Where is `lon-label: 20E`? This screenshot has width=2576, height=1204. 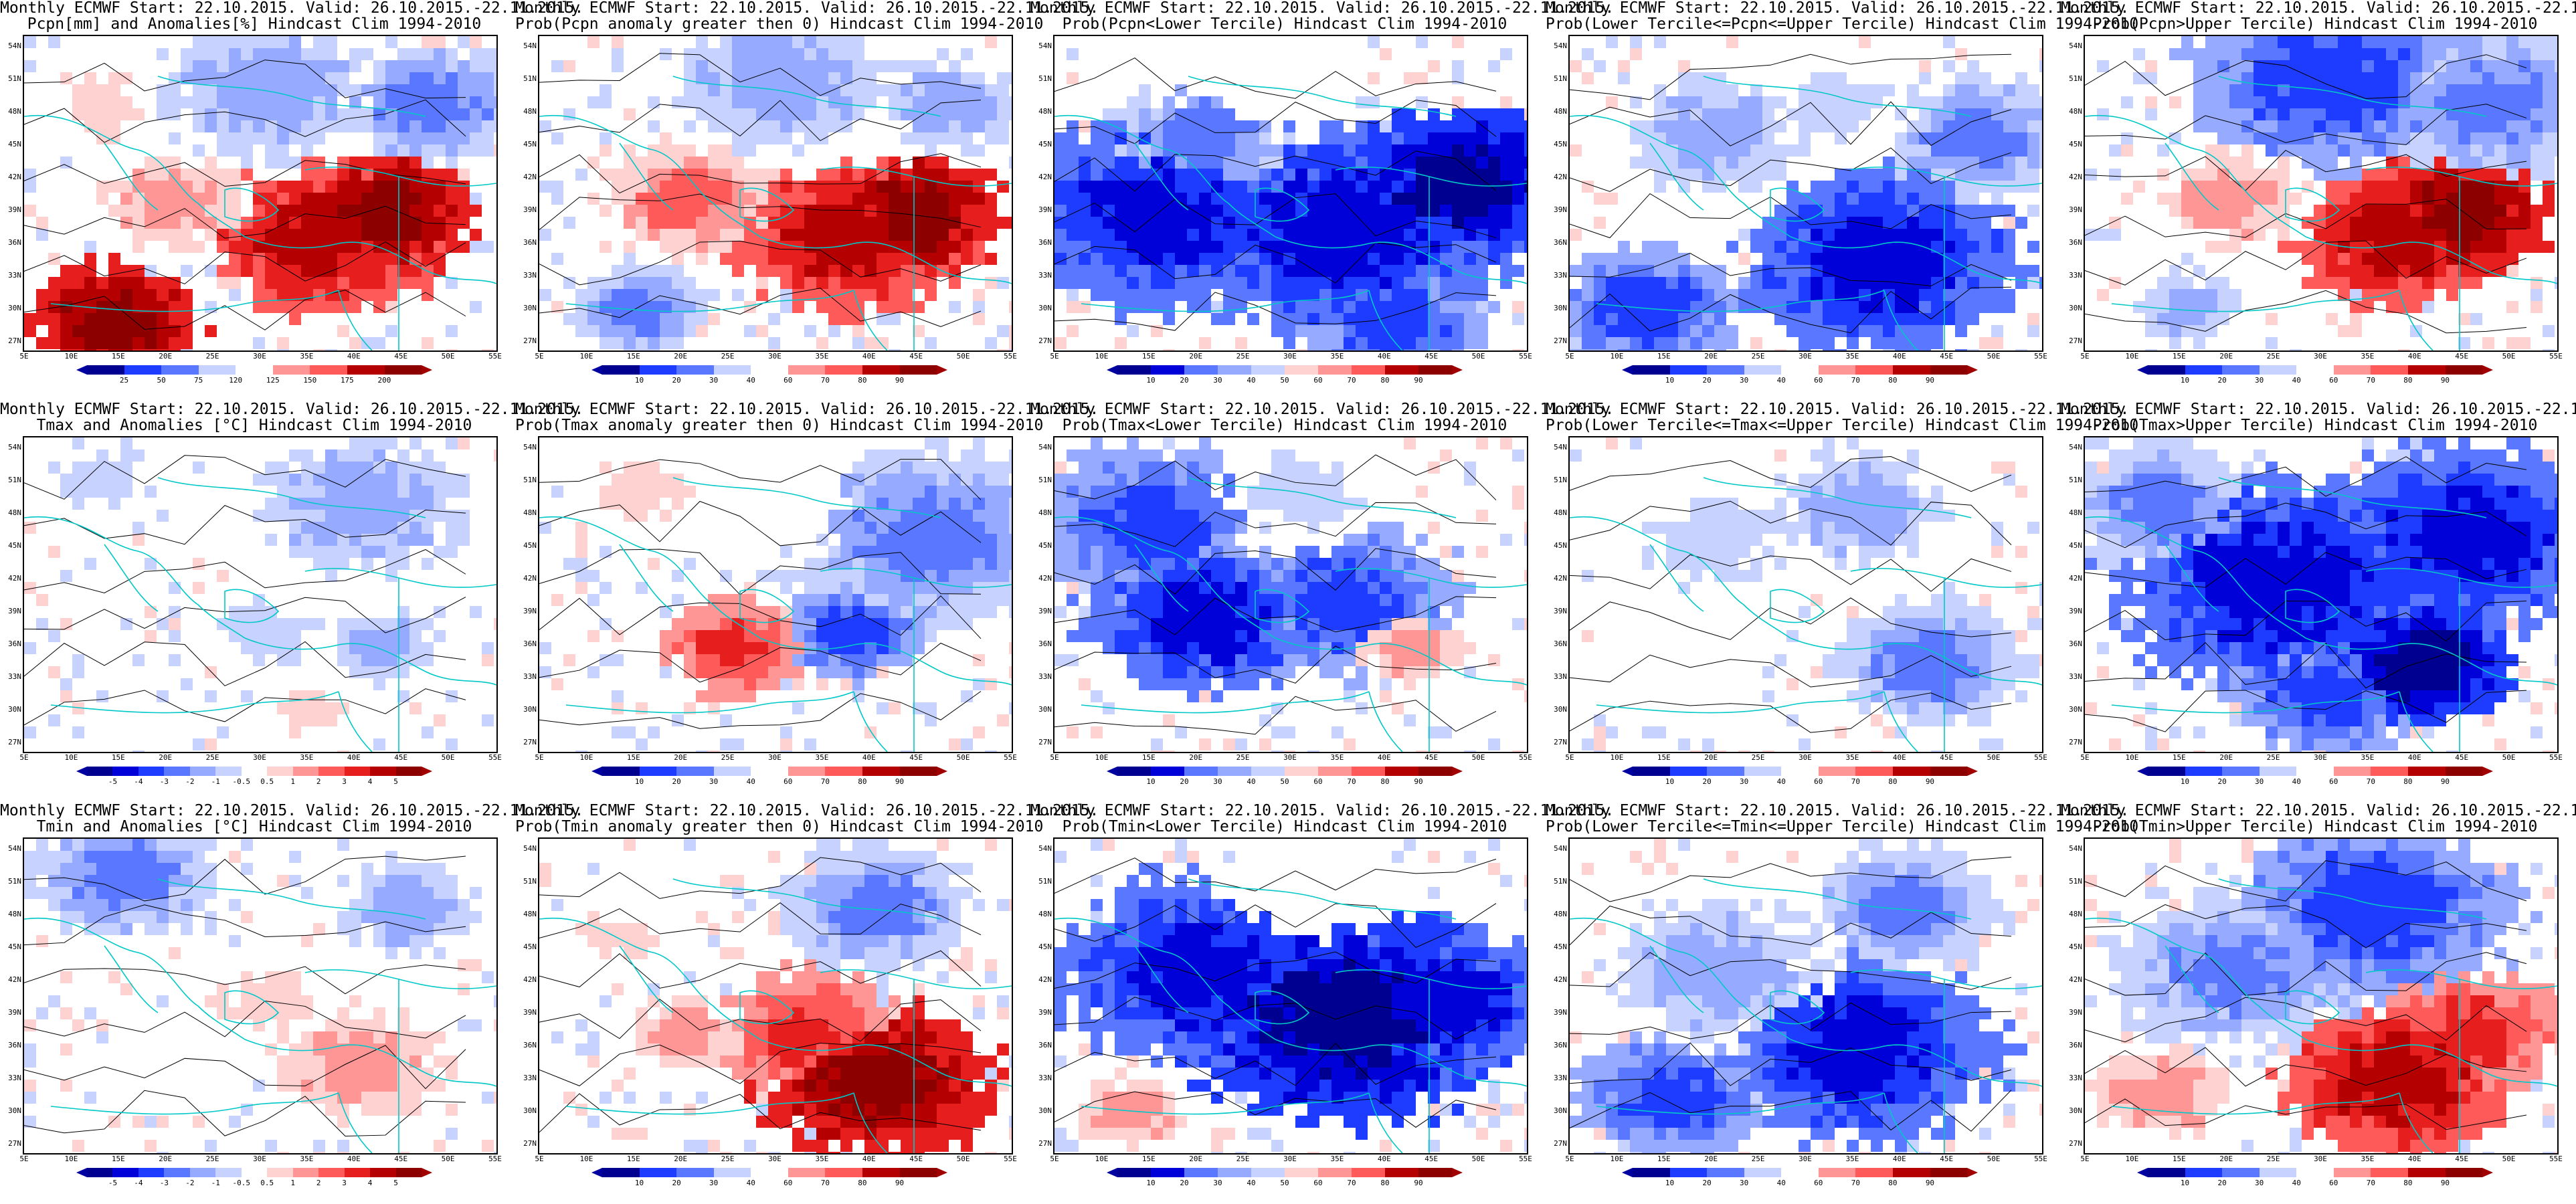 lon-label: 20E is located at coordinates (166, 356).